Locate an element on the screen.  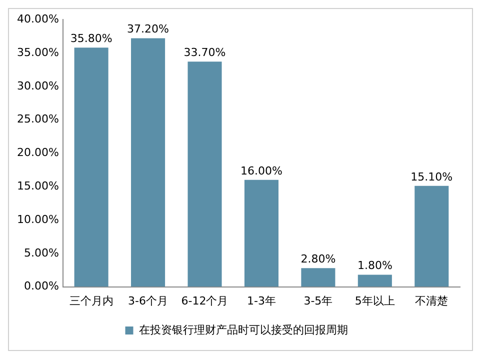
y-tick-label: 0.00% is located at coordinates (41, 286).